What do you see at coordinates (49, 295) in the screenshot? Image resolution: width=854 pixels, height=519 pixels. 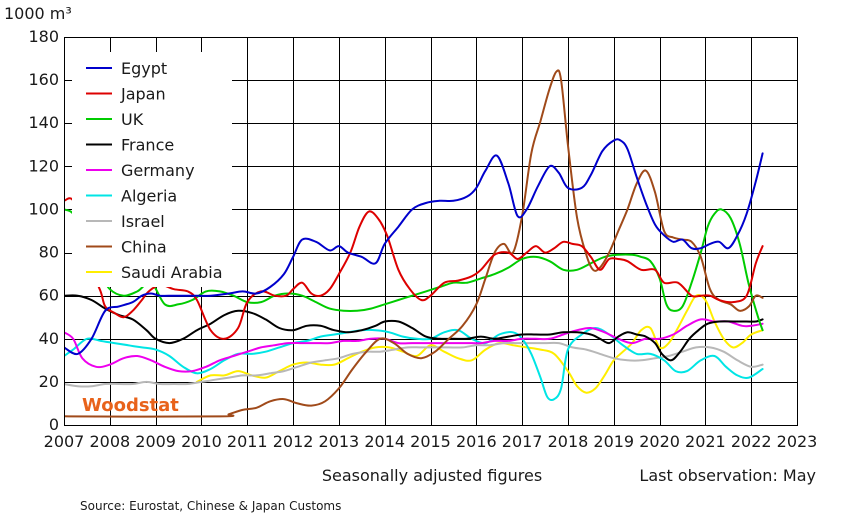 I see `y-tick-label: 60` at bounding box center [49, 295].